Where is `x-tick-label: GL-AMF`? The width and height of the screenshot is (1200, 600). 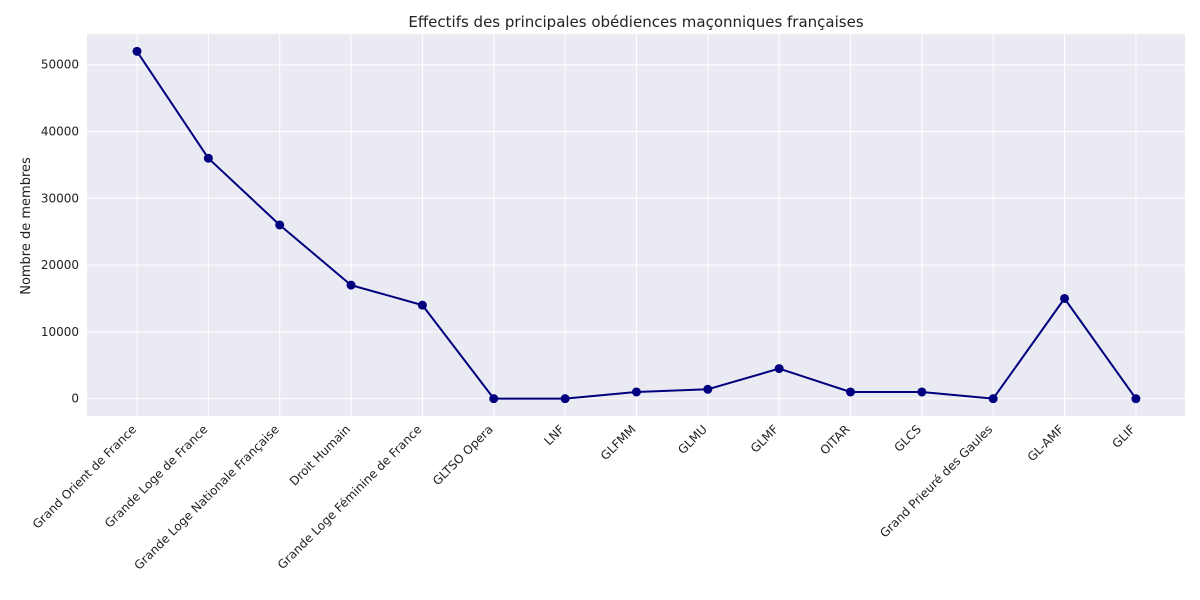
x-tick-label: GL-AMF is located at coordinates (1046, 443).